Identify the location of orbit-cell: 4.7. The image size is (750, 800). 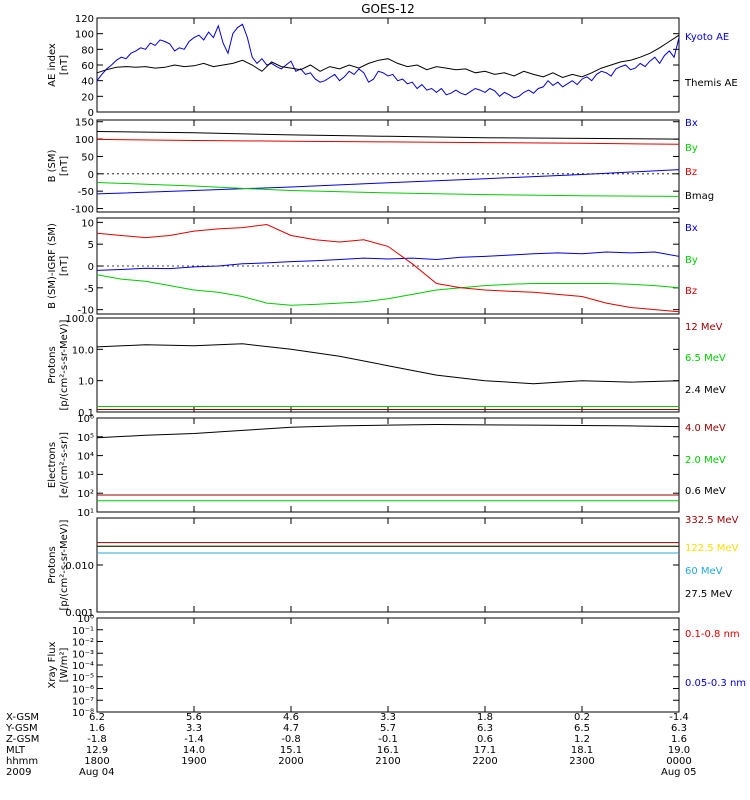
(291, 728).